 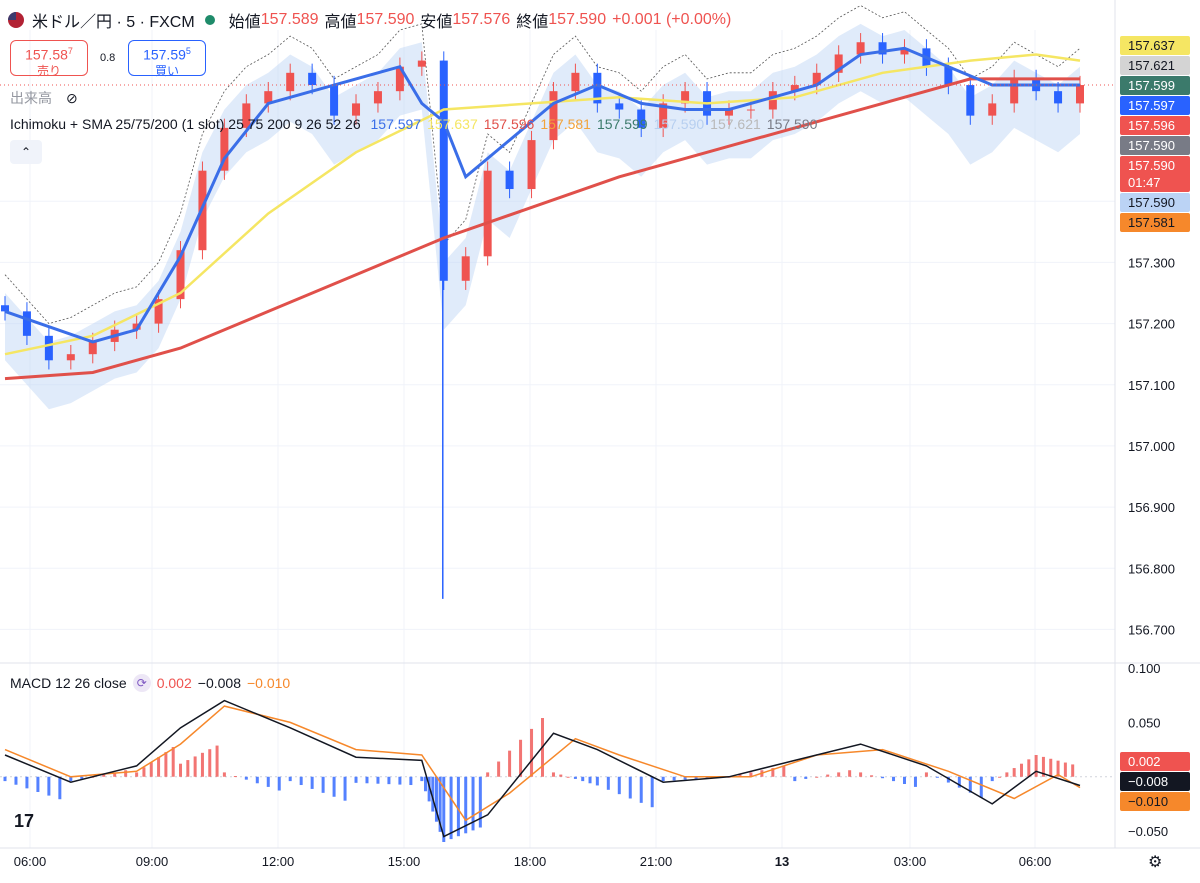 I want to click on sell-price: 157.58, so click(x=46, y=54).